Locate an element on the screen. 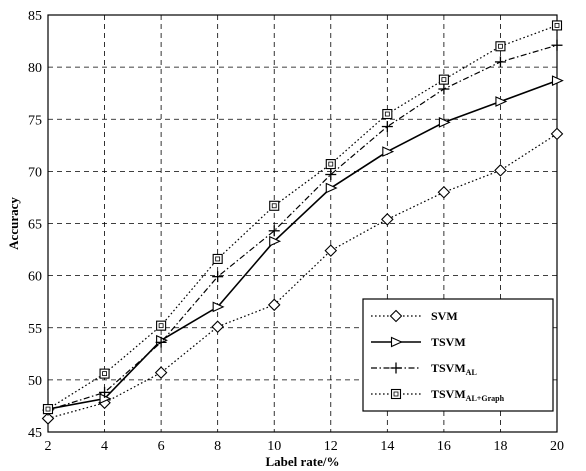  x-tick-label: 8 is located at coordinates (217, 446).